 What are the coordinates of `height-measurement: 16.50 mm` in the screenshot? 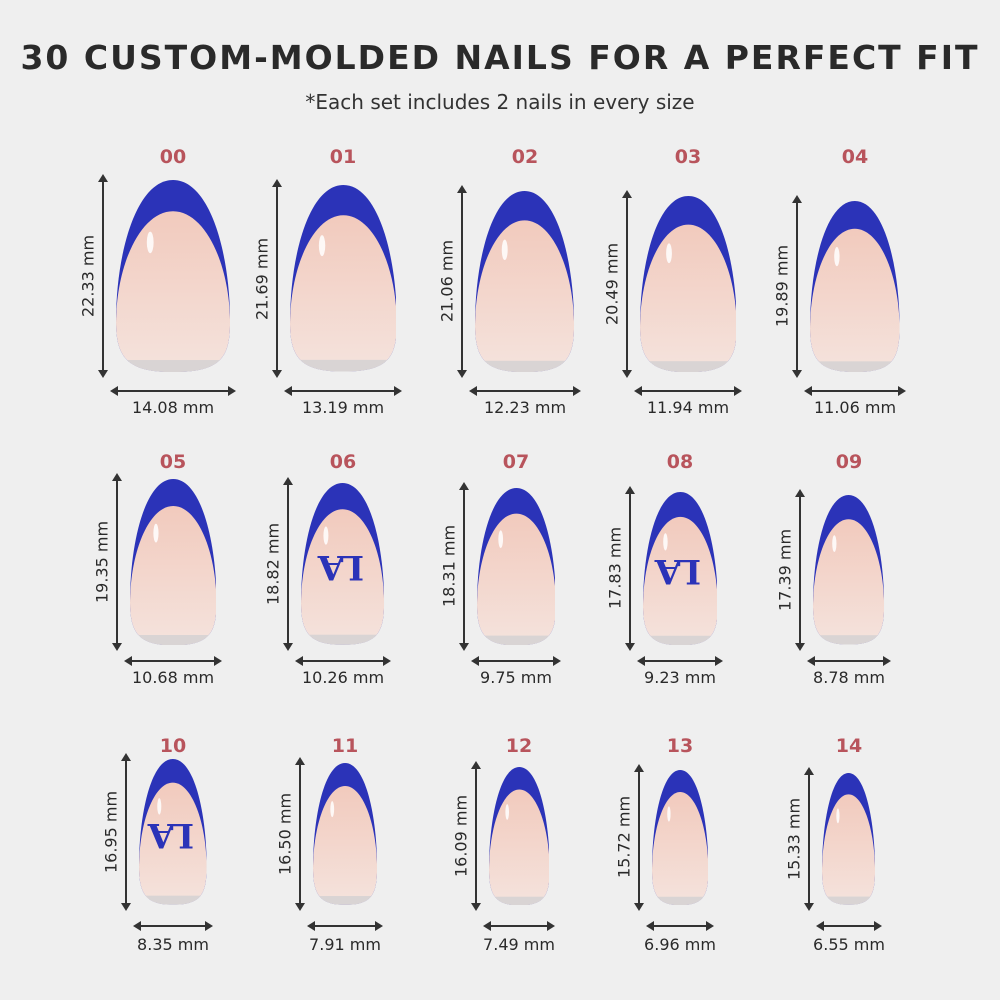 It's located at (285, 834).